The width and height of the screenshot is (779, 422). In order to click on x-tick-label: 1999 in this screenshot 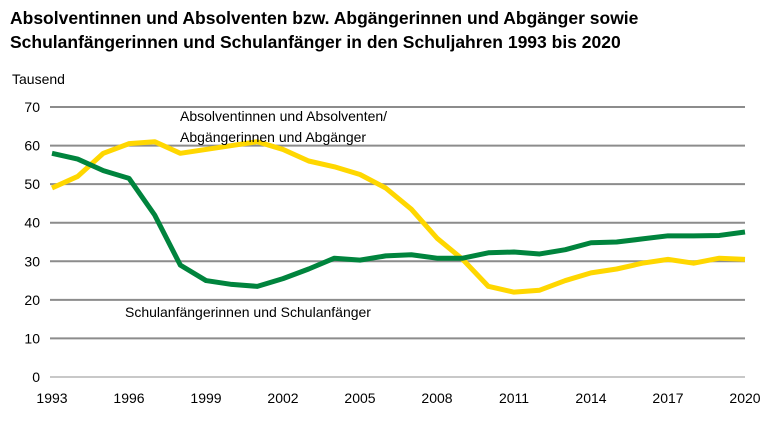, I will do `click(205, 398)`.